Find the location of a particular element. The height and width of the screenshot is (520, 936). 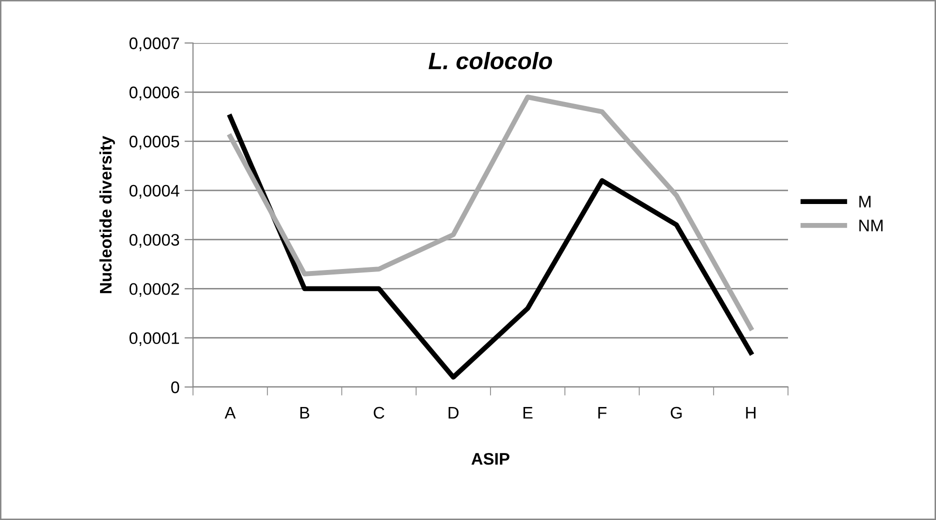

x-tick-label: E is located at coordinates (528, 413).